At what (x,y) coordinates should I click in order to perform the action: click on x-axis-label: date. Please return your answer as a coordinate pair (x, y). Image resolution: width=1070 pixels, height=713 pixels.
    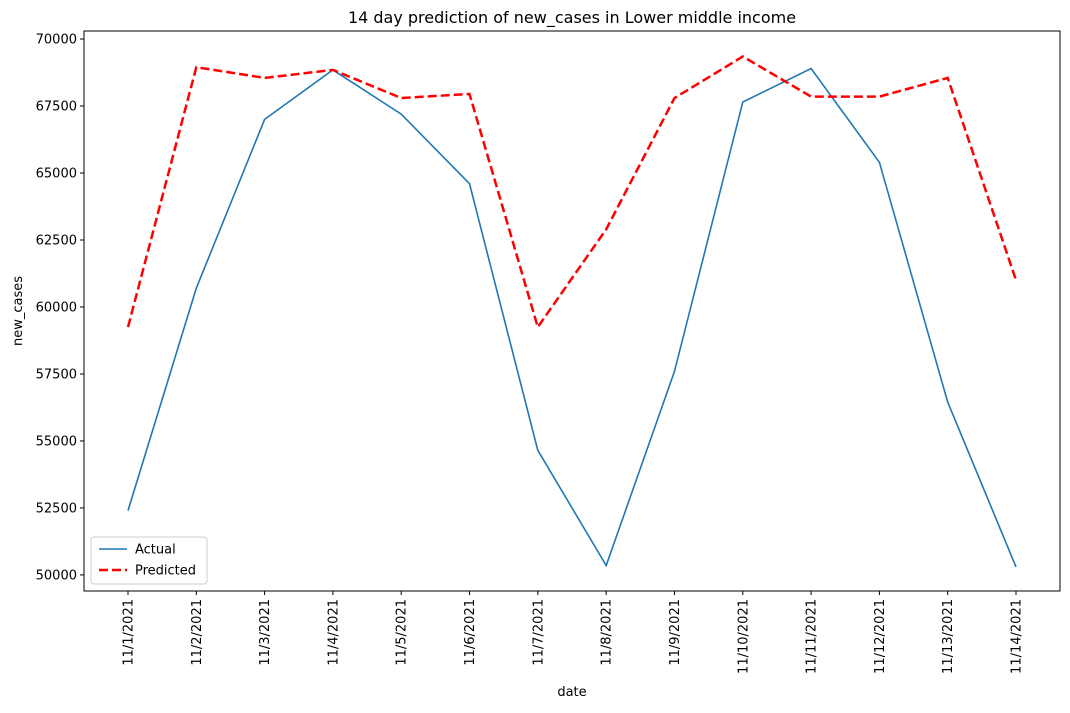
    Looking at the image, I should click on (571, 692).